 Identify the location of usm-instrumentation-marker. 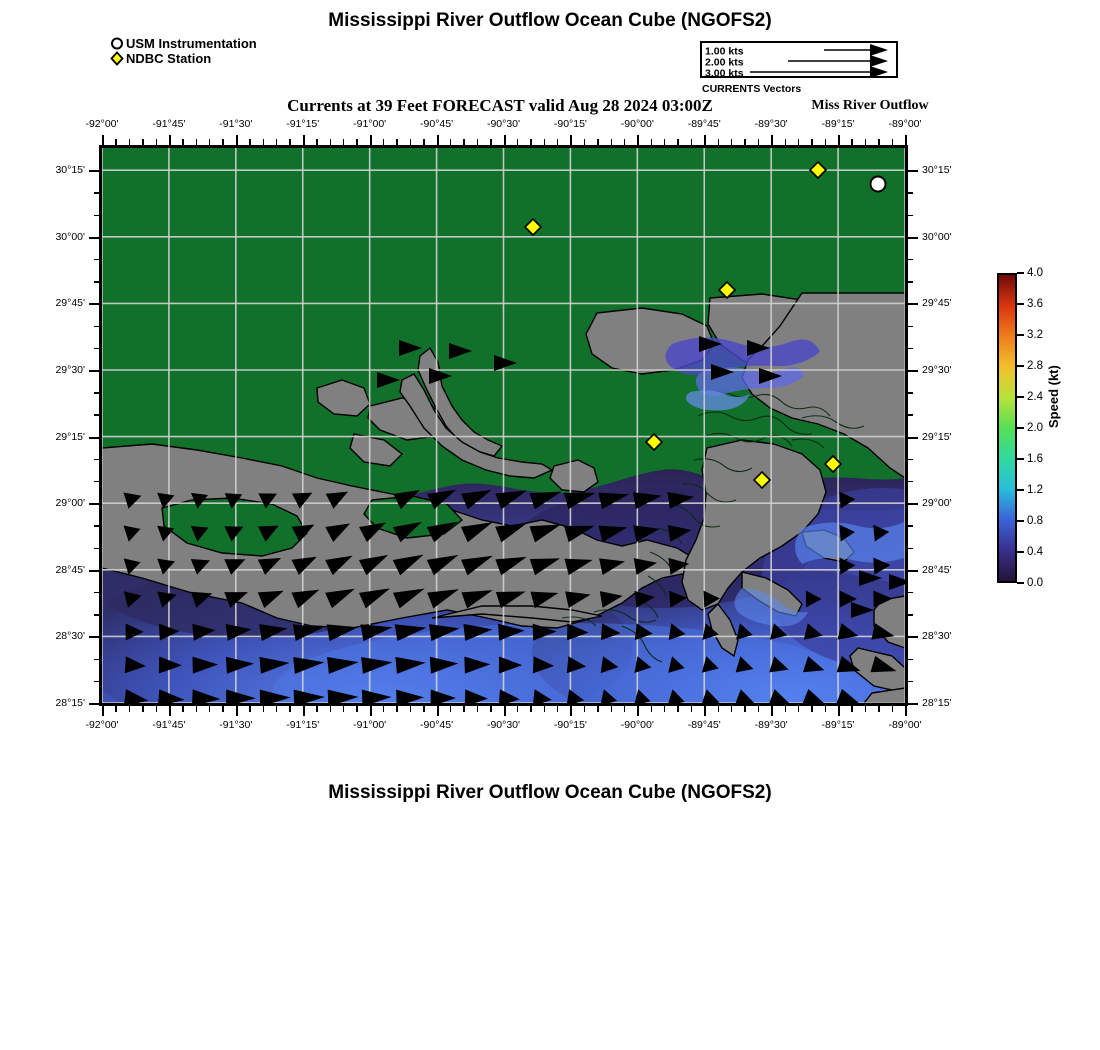
(878, 184).